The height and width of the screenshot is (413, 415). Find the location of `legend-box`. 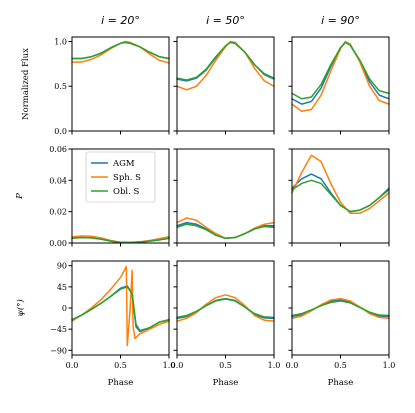

legend-box is located at coordinates (120, 177).